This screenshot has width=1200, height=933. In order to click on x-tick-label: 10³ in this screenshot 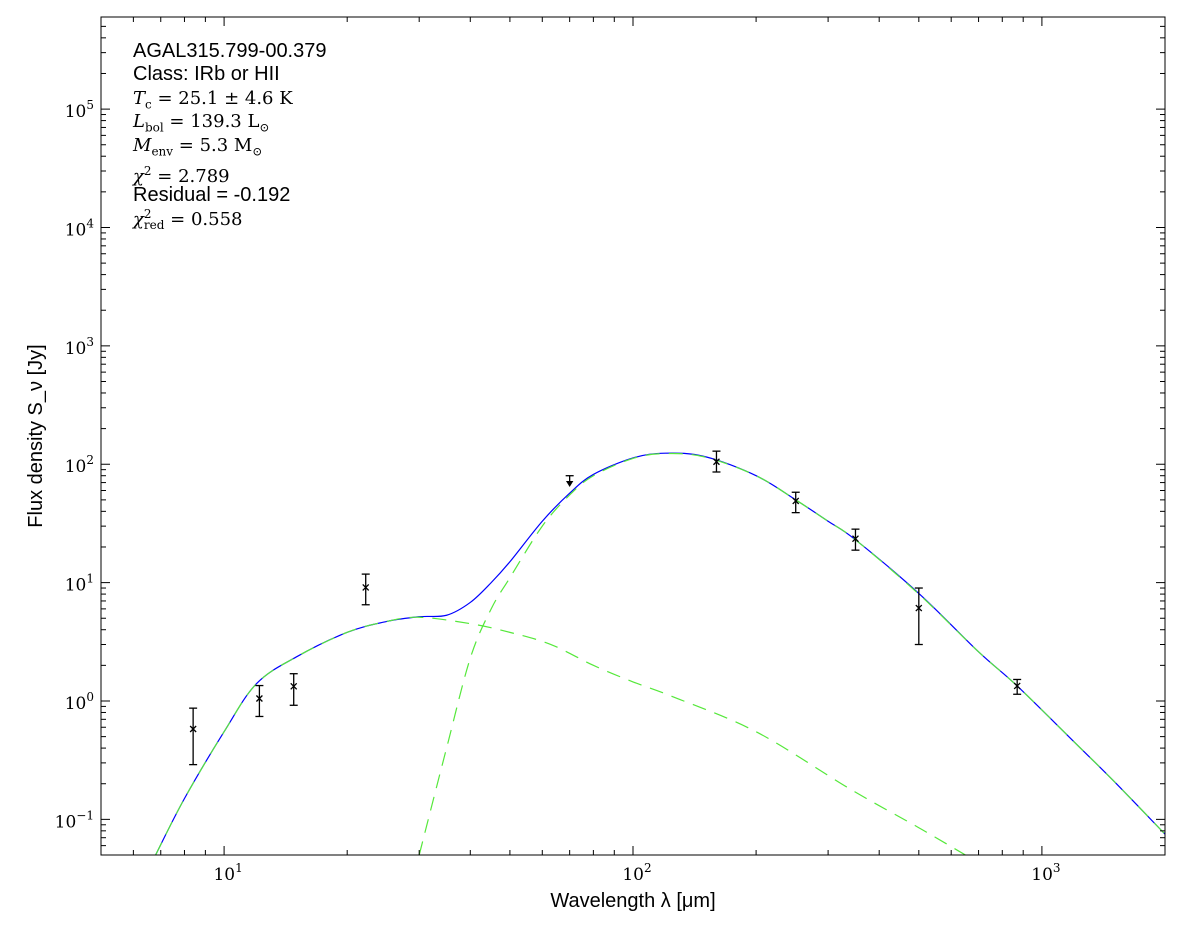, I will do `click(1045, 873)`.